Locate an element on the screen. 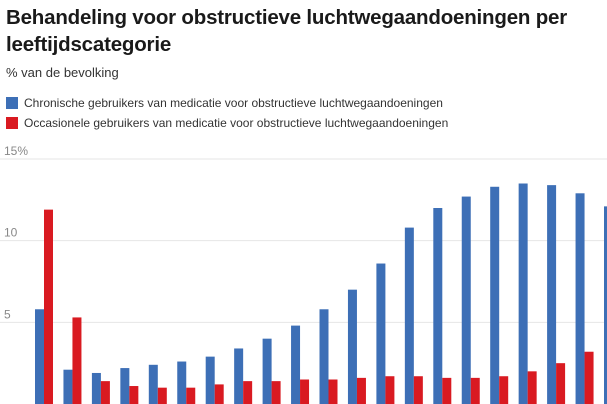 The image size is (607, 404). legend-swatch-occasional is located at coordinates (12, 123).